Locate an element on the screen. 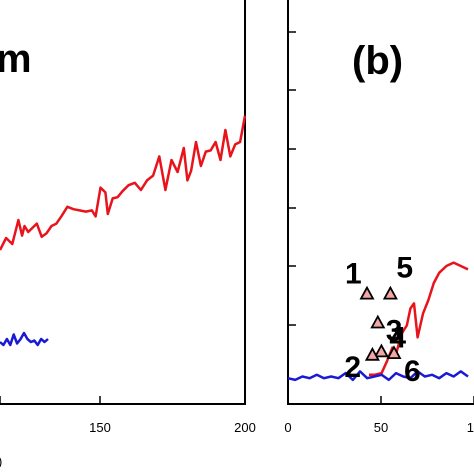  peak-label-1: 1 is located at coordinates (353, 274).